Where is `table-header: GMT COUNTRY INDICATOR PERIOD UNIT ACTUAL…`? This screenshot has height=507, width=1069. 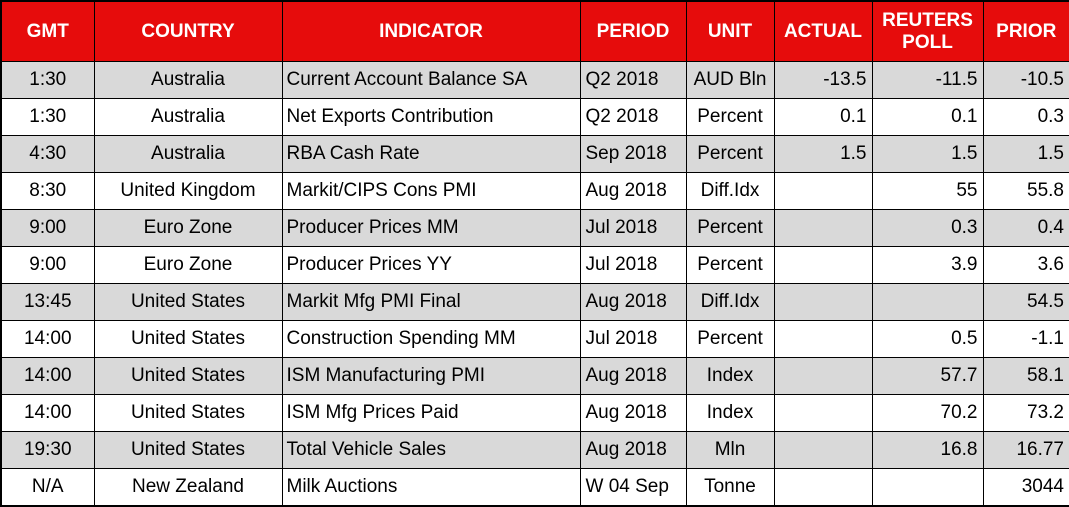
table-header: GMT COUNTRY INDICATOR PERIOD UNIT ACTUAL… is located at coordinates (534, 31).